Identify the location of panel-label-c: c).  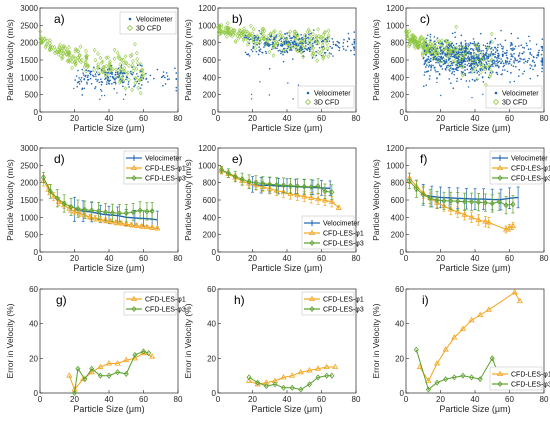
(425, 19).